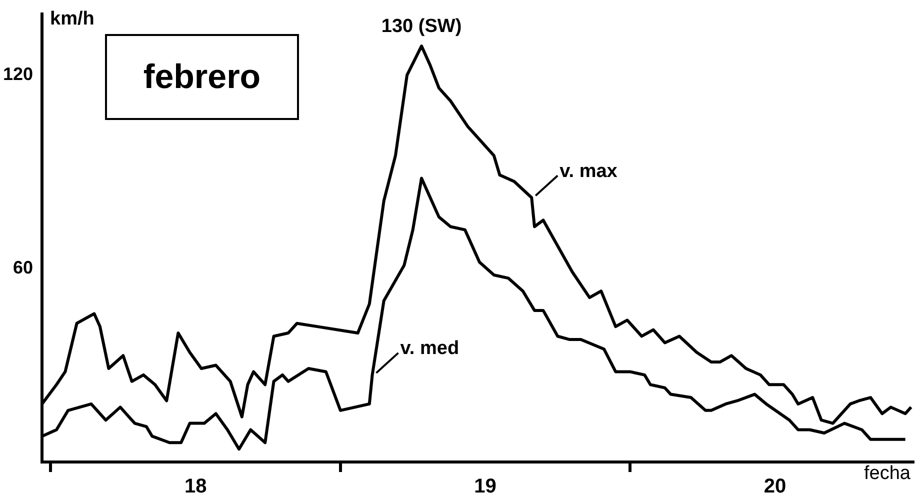  Describe the element at coordinates (23, 268) in the screenshot. I see `y-tick-label: 60` at that location.